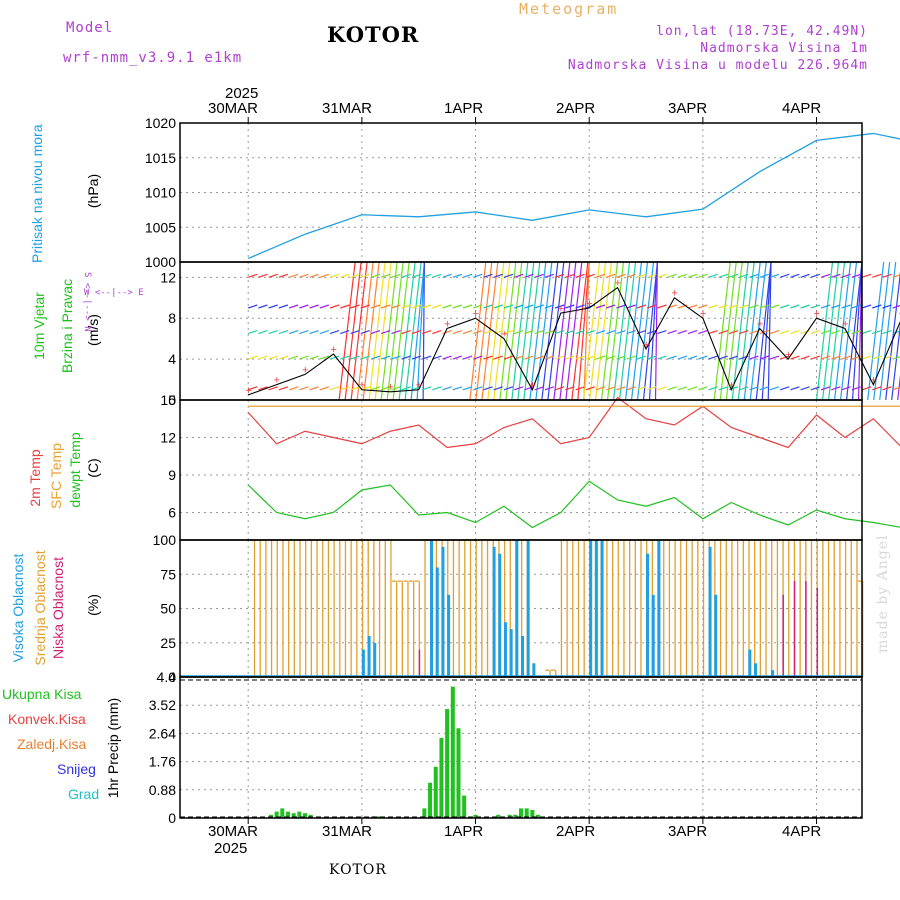  What do you see at coordinates (802, 831) in the screenshot?
I see `date-bottom-5: 4APR` at bounding box center [802, 831].